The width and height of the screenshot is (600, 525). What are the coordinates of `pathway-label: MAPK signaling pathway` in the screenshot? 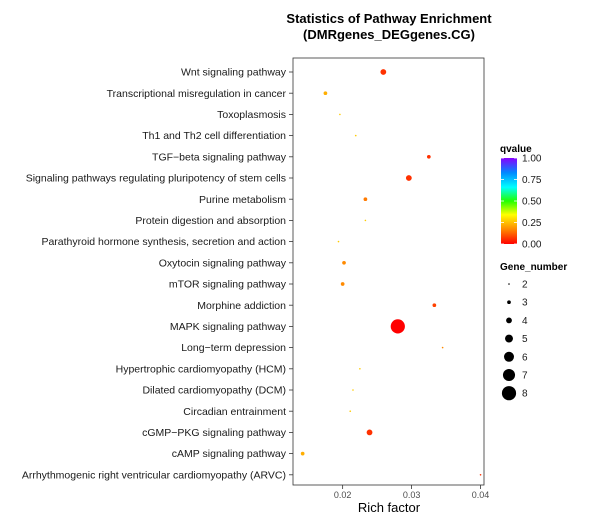 It's located at (228, 327).